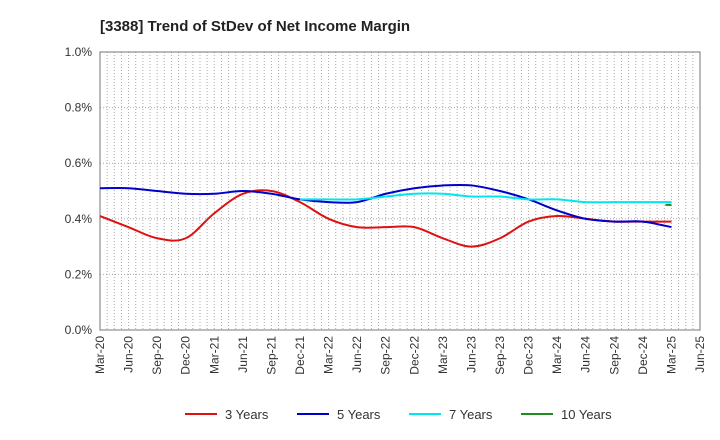 The width and height of the screenshot is (720, 440). Describe the element at coordinates (79, 52) in the screenshot. I see `y-tick-label: 1.0%` at that location.